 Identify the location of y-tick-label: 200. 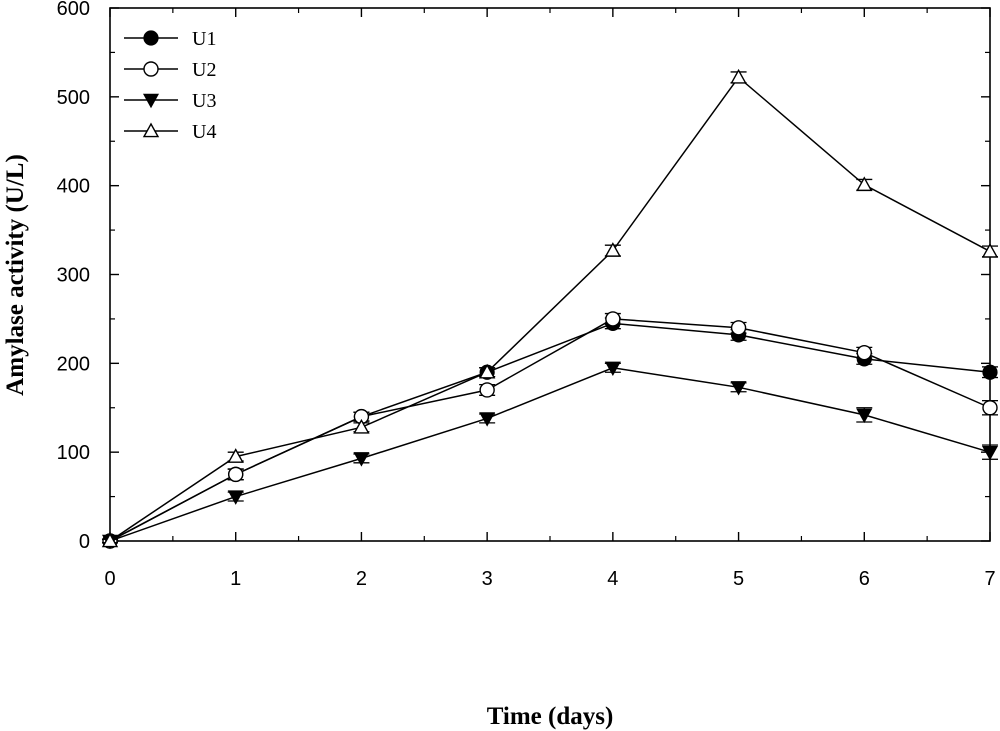
(73, 364).